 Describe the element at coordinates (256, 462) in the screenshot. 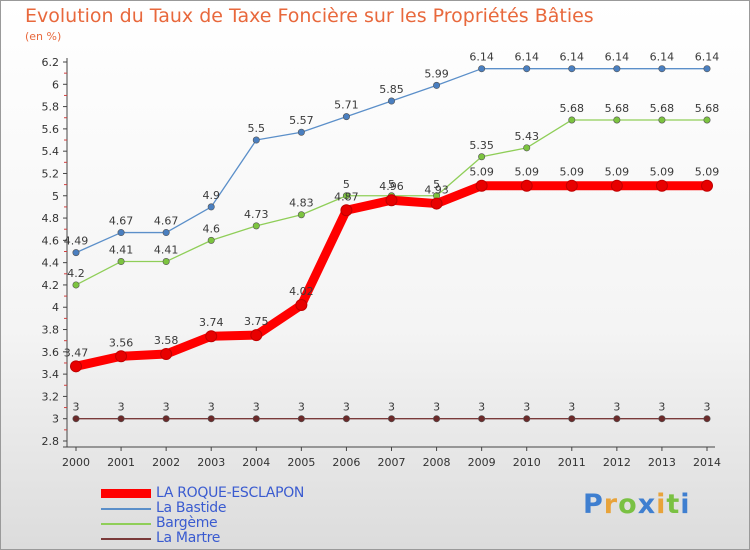

I see `x-tick-label: 2004` at that location.